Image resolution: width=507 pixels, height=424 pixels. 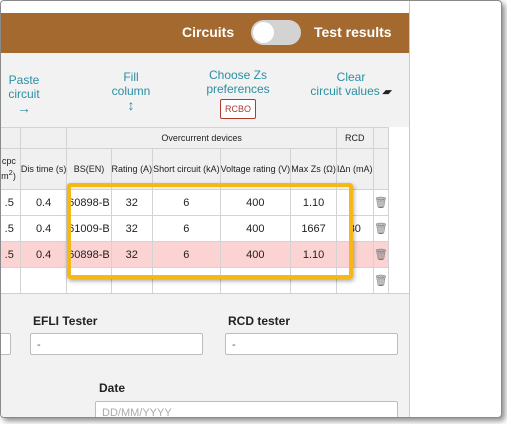 I want to click on clear-label-1: Clear, so click(x=351, y=77).